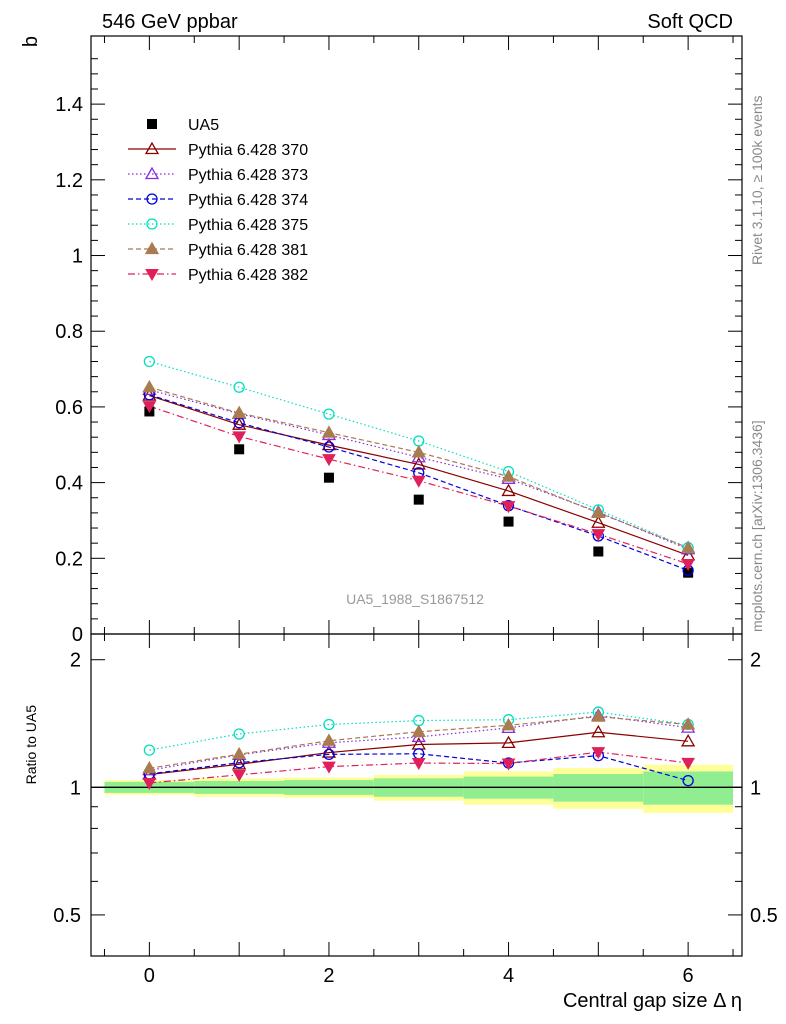 The image size is (786, 1024). What do you see at coordinates (690, 22) in the screenshot?
I see `chart-title-right: Soft QCD` at bounding box center [690, 22].